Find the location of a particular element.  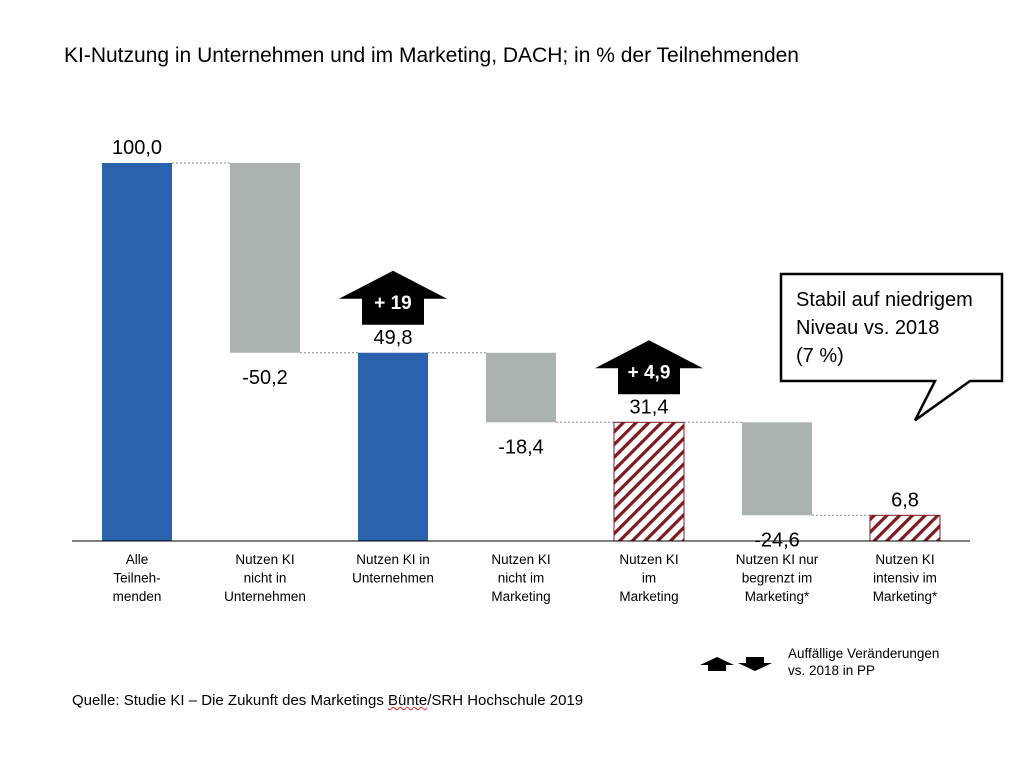

change-label-1: + 19 is located at coordinates (393, 303).